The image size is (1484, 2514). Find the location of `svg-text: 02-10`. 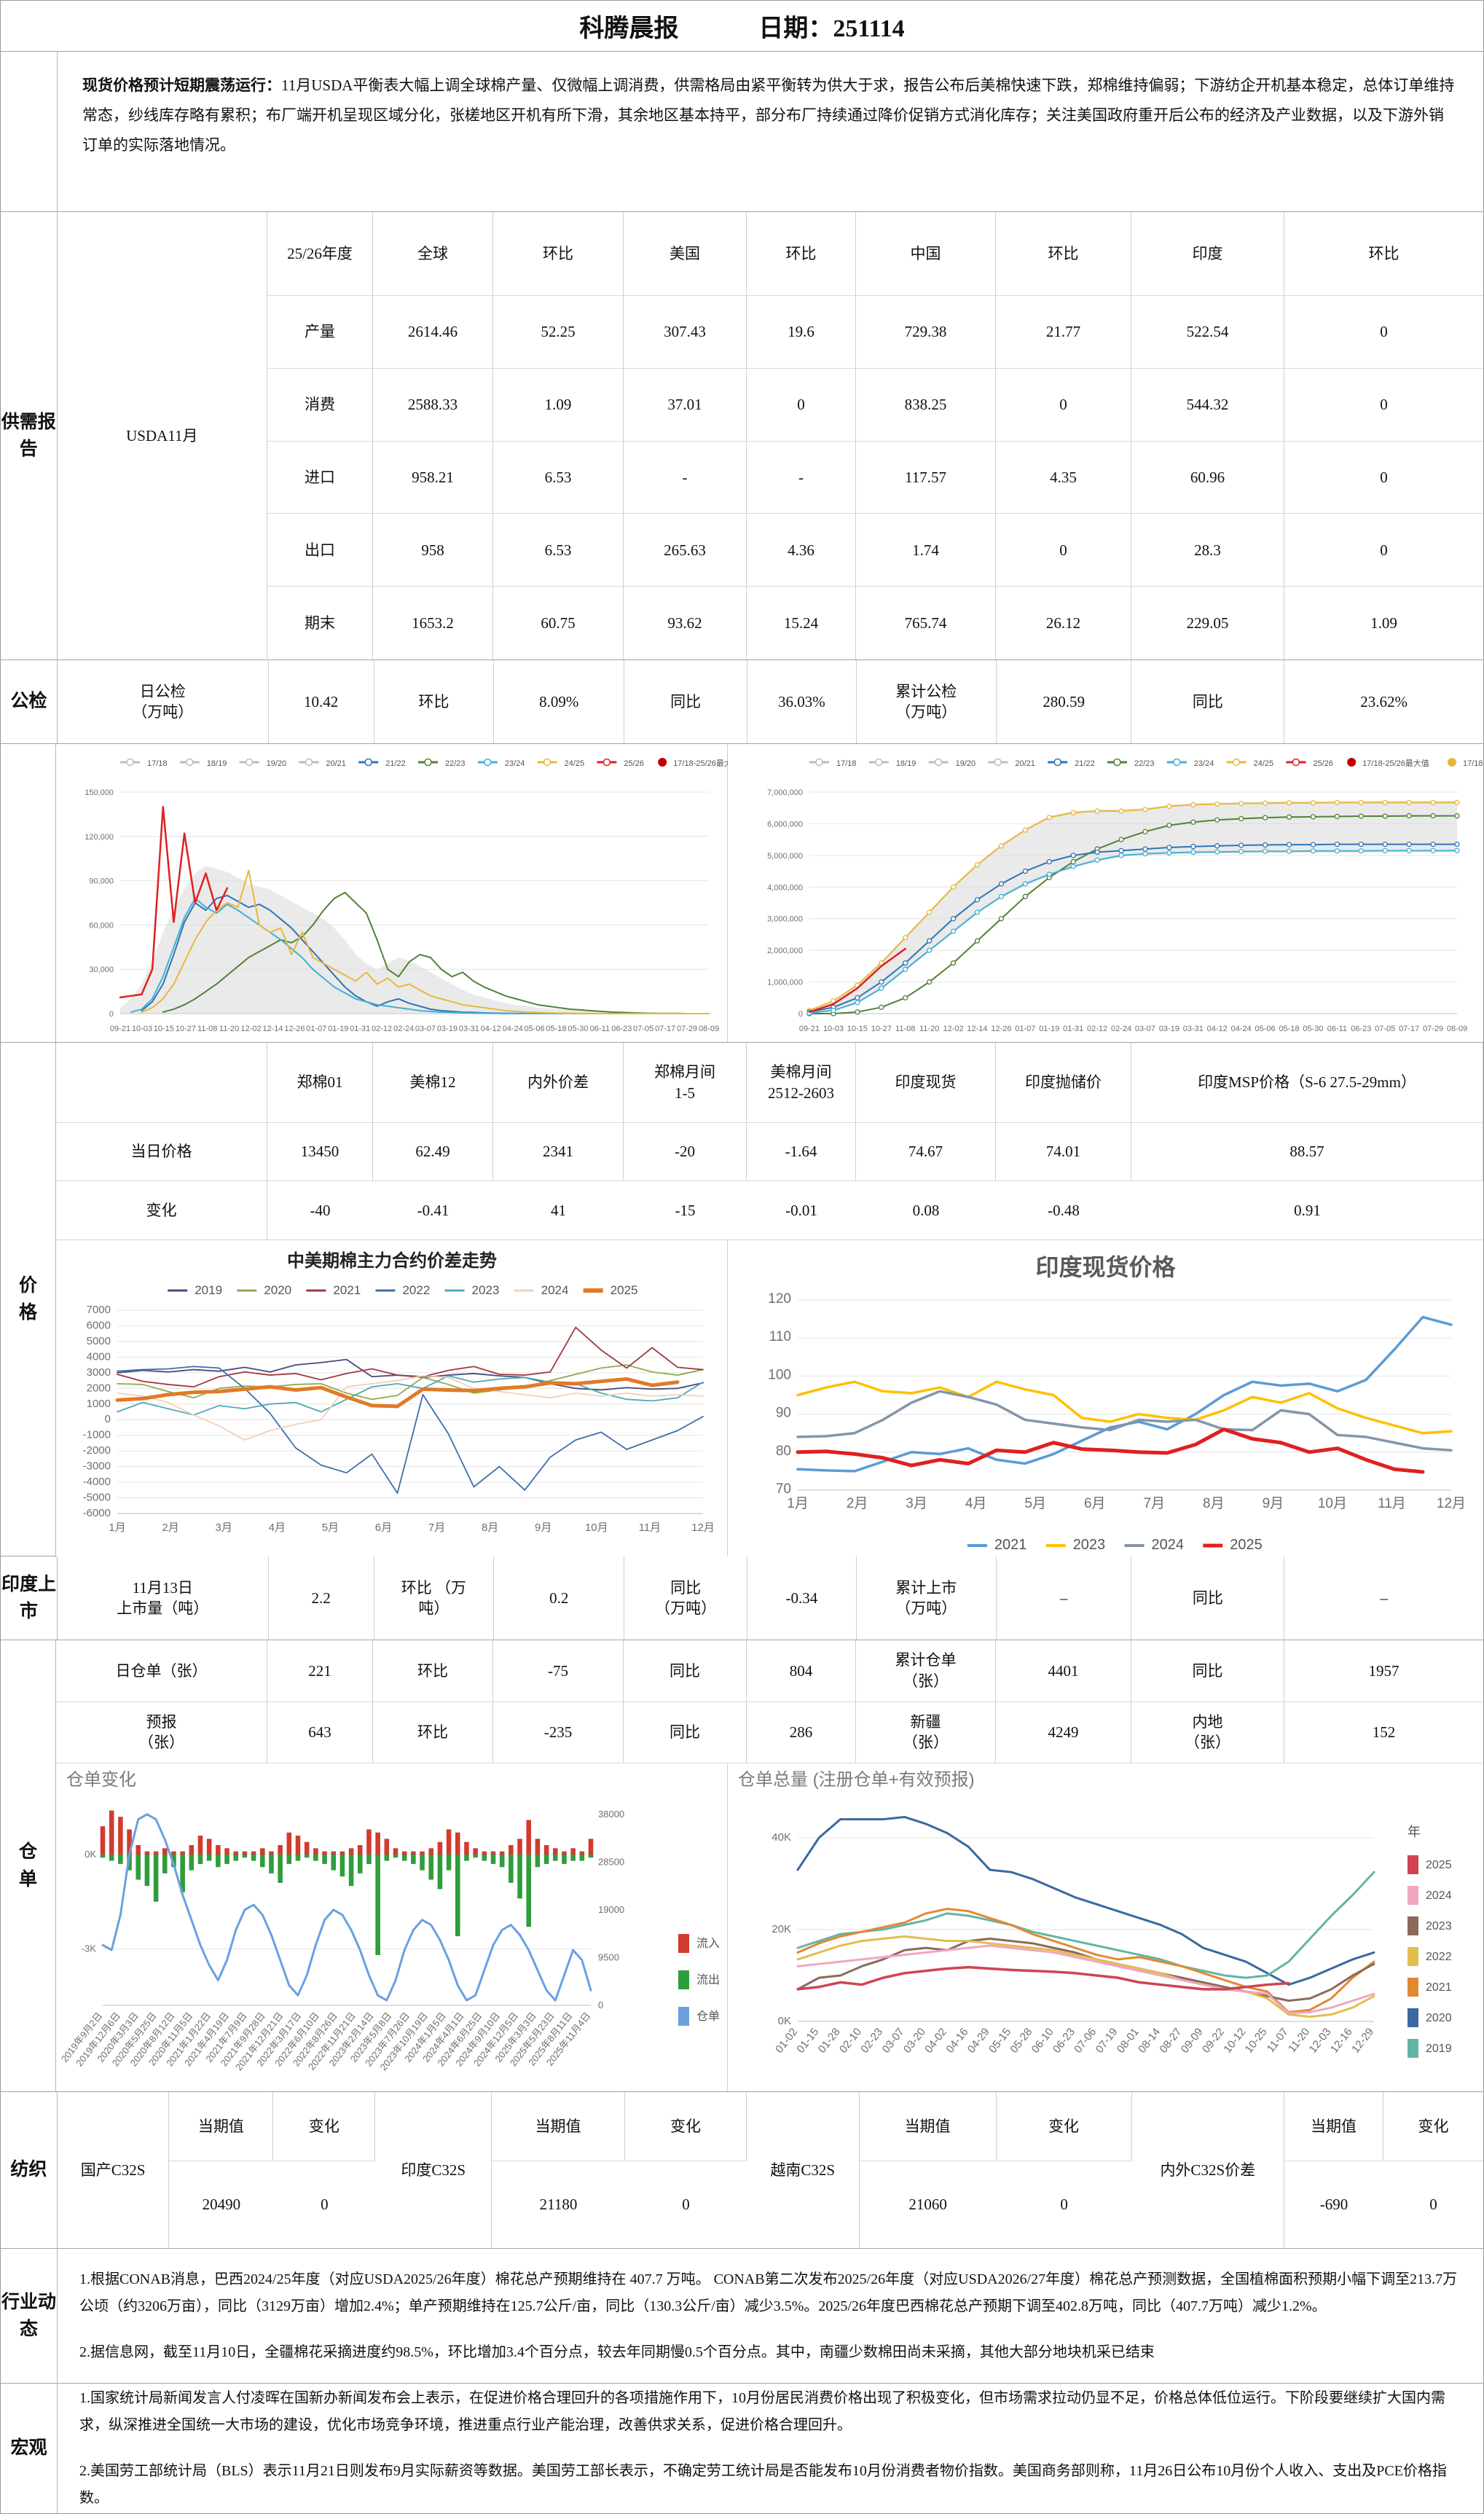

svg-text: 02-10 is located at coordinates (850, 2041).